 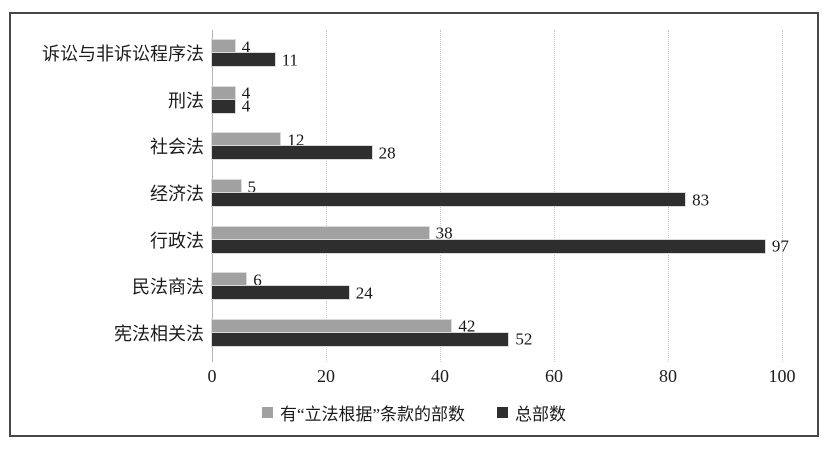 What do you see at coordinates (502, 378) in the screenshot?
I see `x-axis-tick-labels: 0 20 40 60 80 100` at bounding box center [502, 378].